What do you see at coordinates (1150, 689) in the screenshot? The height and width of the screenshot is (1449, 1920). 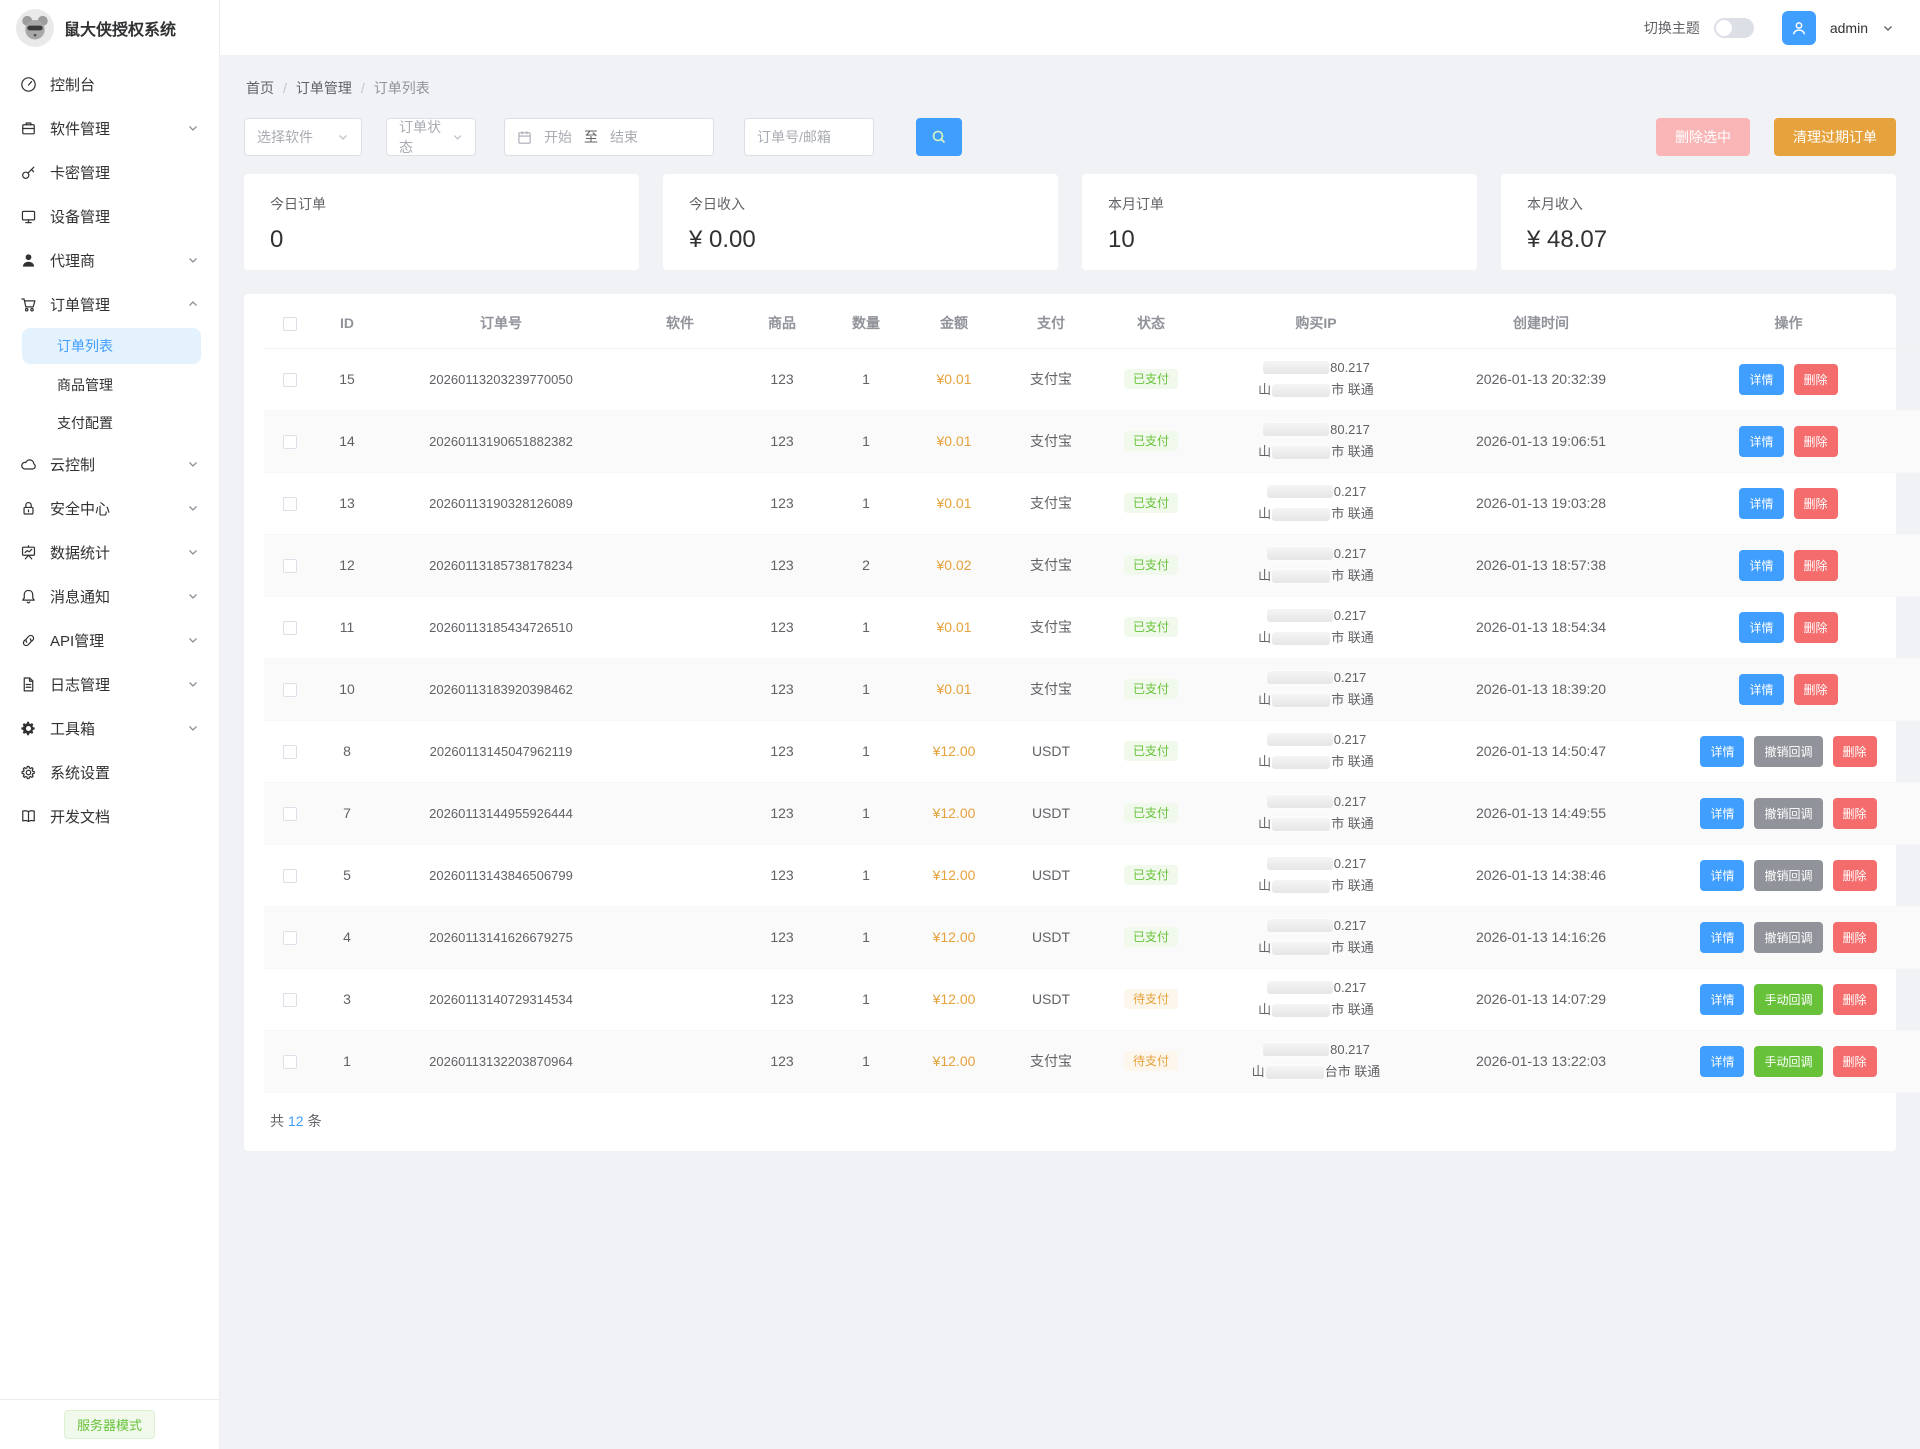 I see `status-badge: 已支付` at bounding box center [1150, 689].